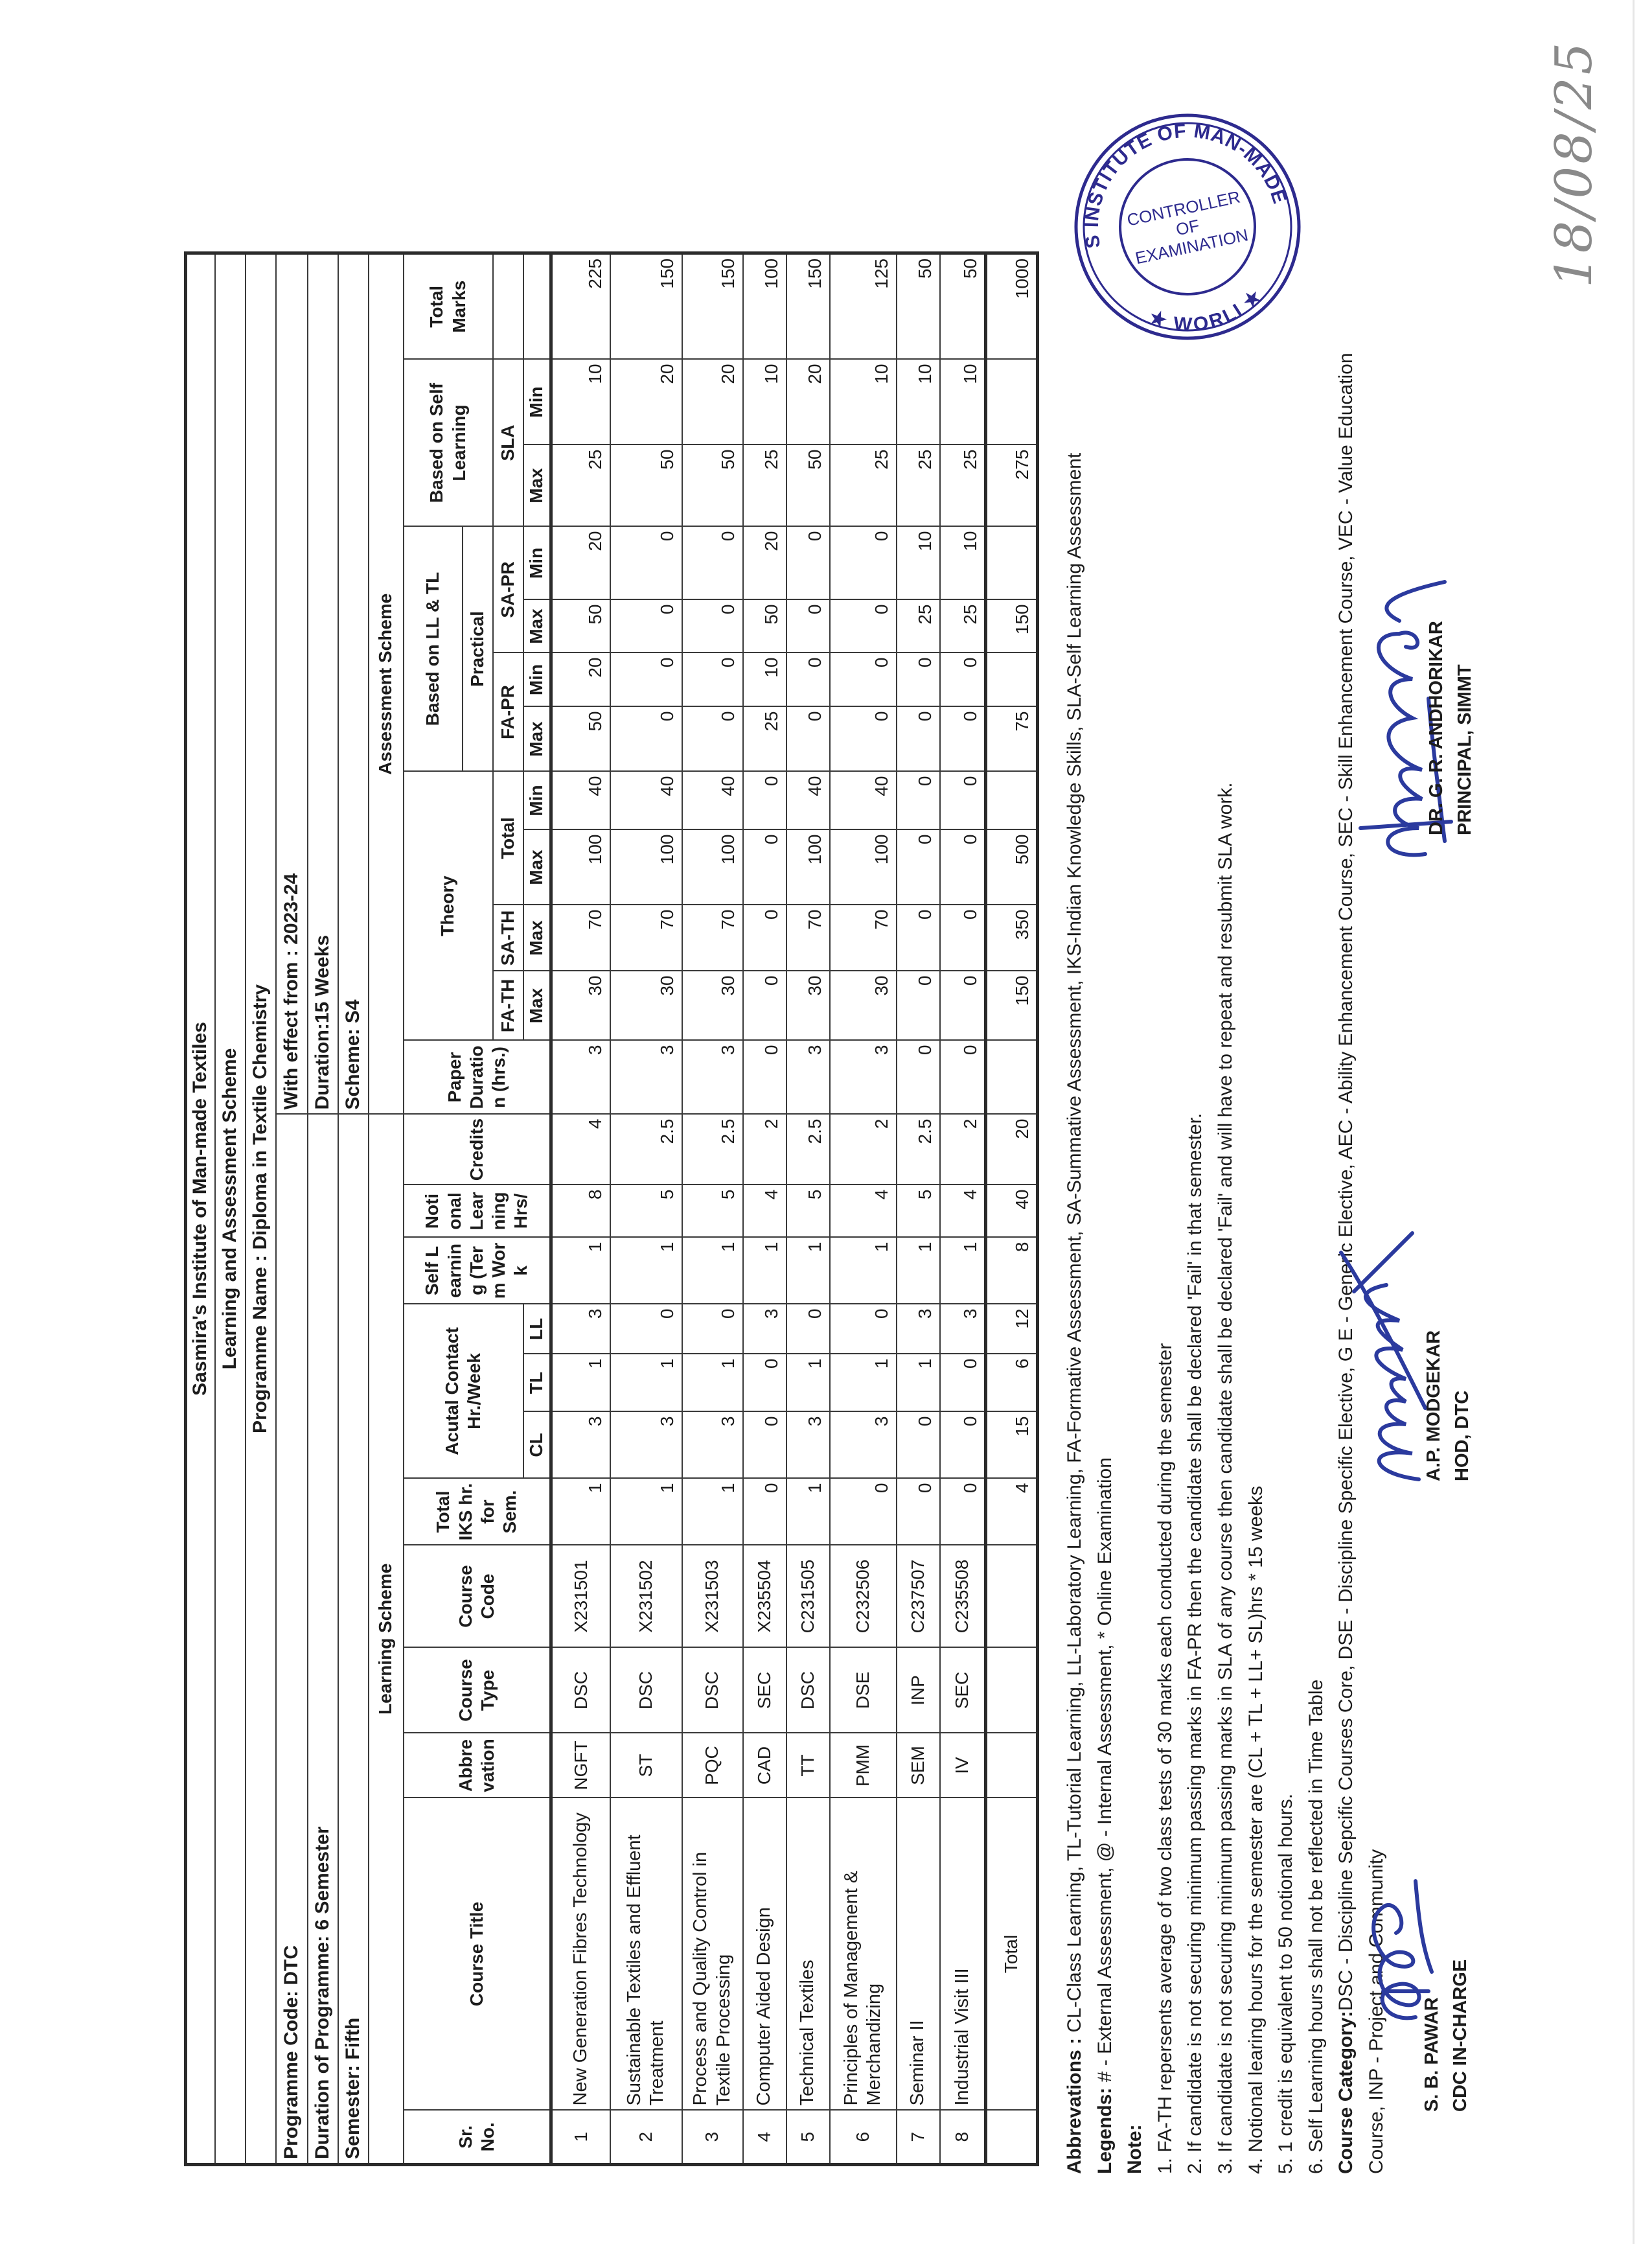 The height and width of the screenshot is (2244, 1652). What do you see at coordinates (537, 867) in the screenshot?
I see `header-total-max: Max` at bounding box center [537, 867].